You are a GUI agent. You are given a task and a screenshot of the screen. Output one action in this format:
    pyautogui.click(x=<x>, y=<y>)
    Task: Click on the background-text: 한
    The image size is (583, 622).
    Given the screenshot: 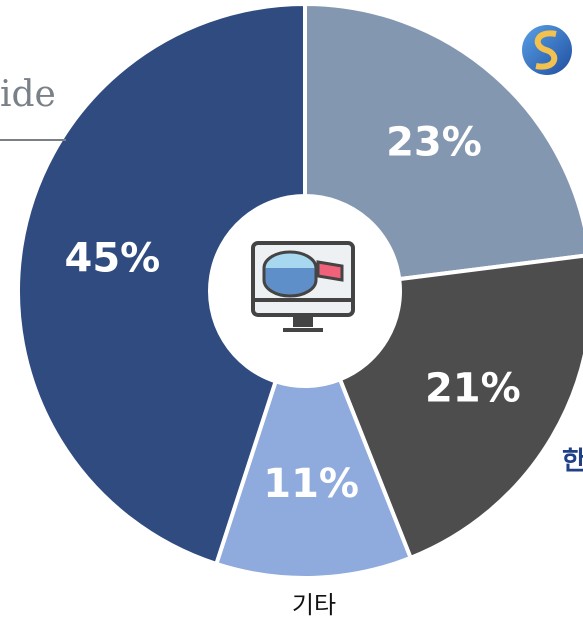 What is the action you would take?
    pyautogui.click(x=572, y=462)
    